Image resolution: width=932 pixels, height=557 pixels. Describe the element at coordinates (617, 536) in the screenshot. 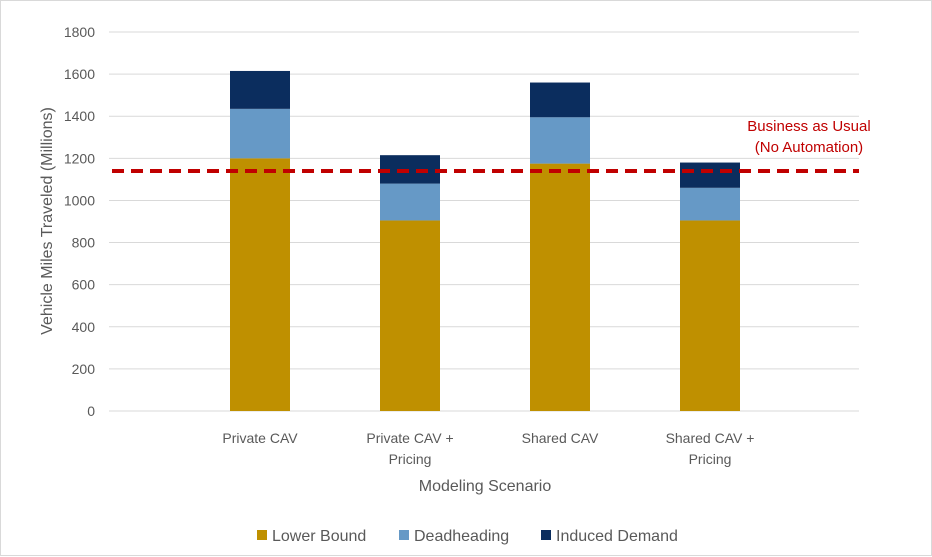

I see `legend-label: Induced Demand` at that location.